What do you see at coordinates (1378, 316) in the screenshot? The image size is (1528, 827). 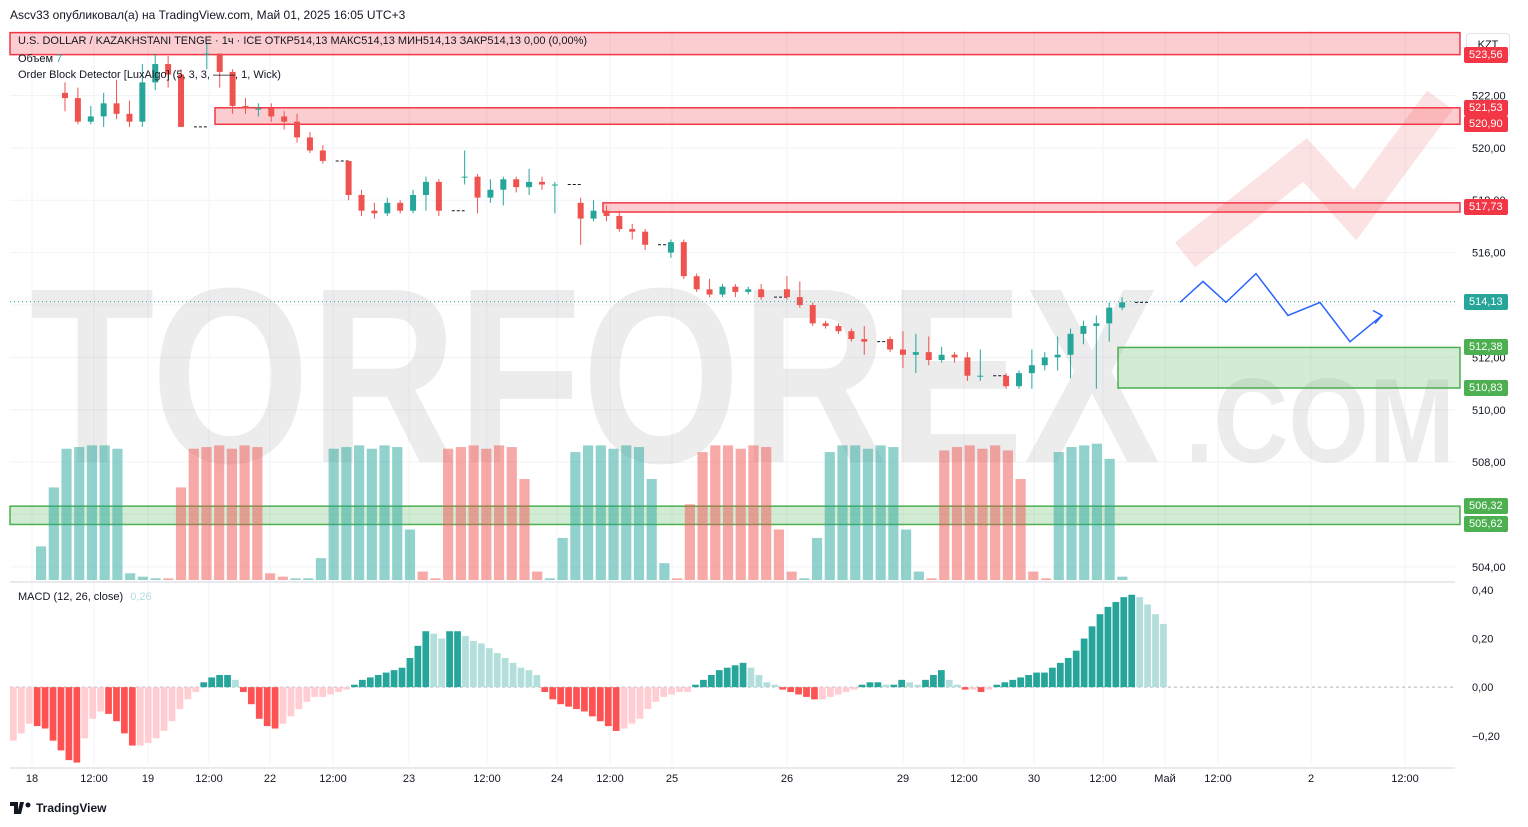 I see `projection-arrow-icon` at bounding box center [1378, 316].